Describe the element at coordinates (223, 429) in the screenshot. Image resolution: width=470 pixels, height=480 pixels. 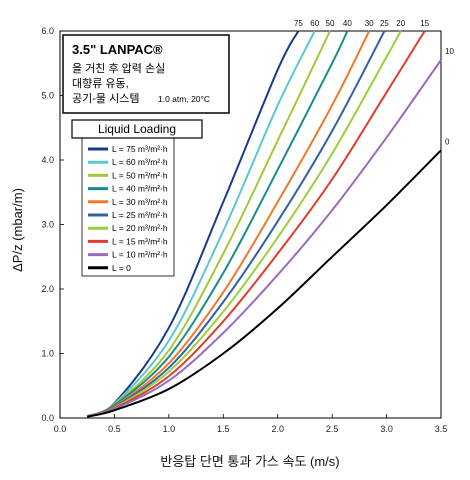
I see `x-tick-label: 1.5` at that location.